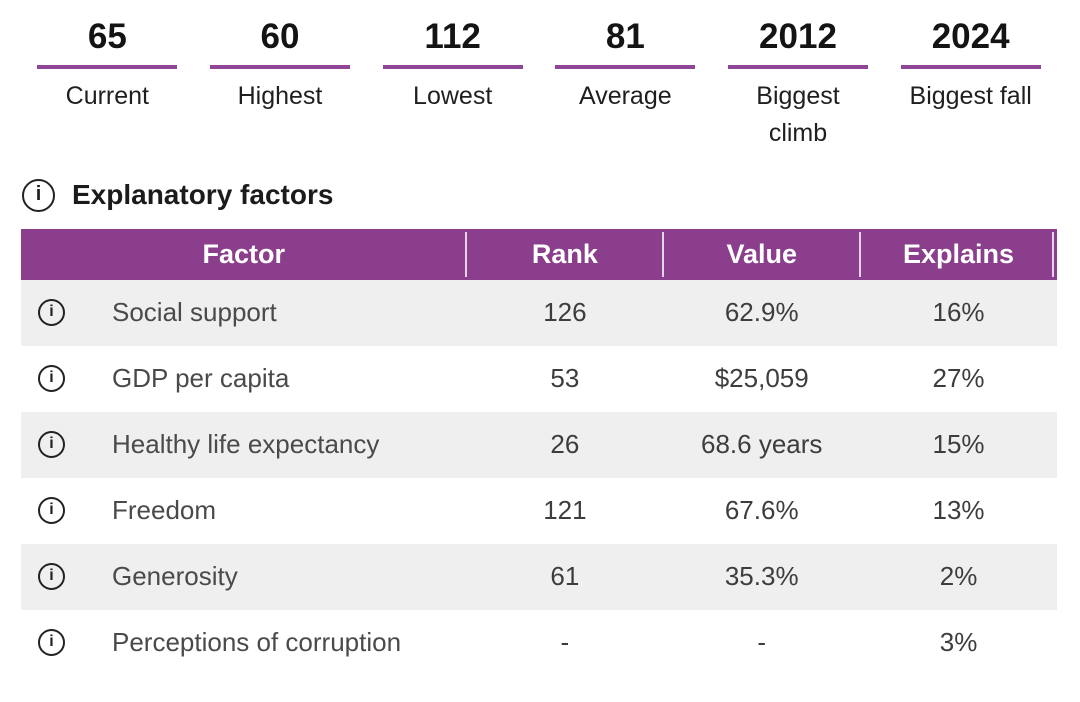 The width and height of the screenshot is (1080, 702). I want to click on factor-explains: 27%, so click(958, 378).